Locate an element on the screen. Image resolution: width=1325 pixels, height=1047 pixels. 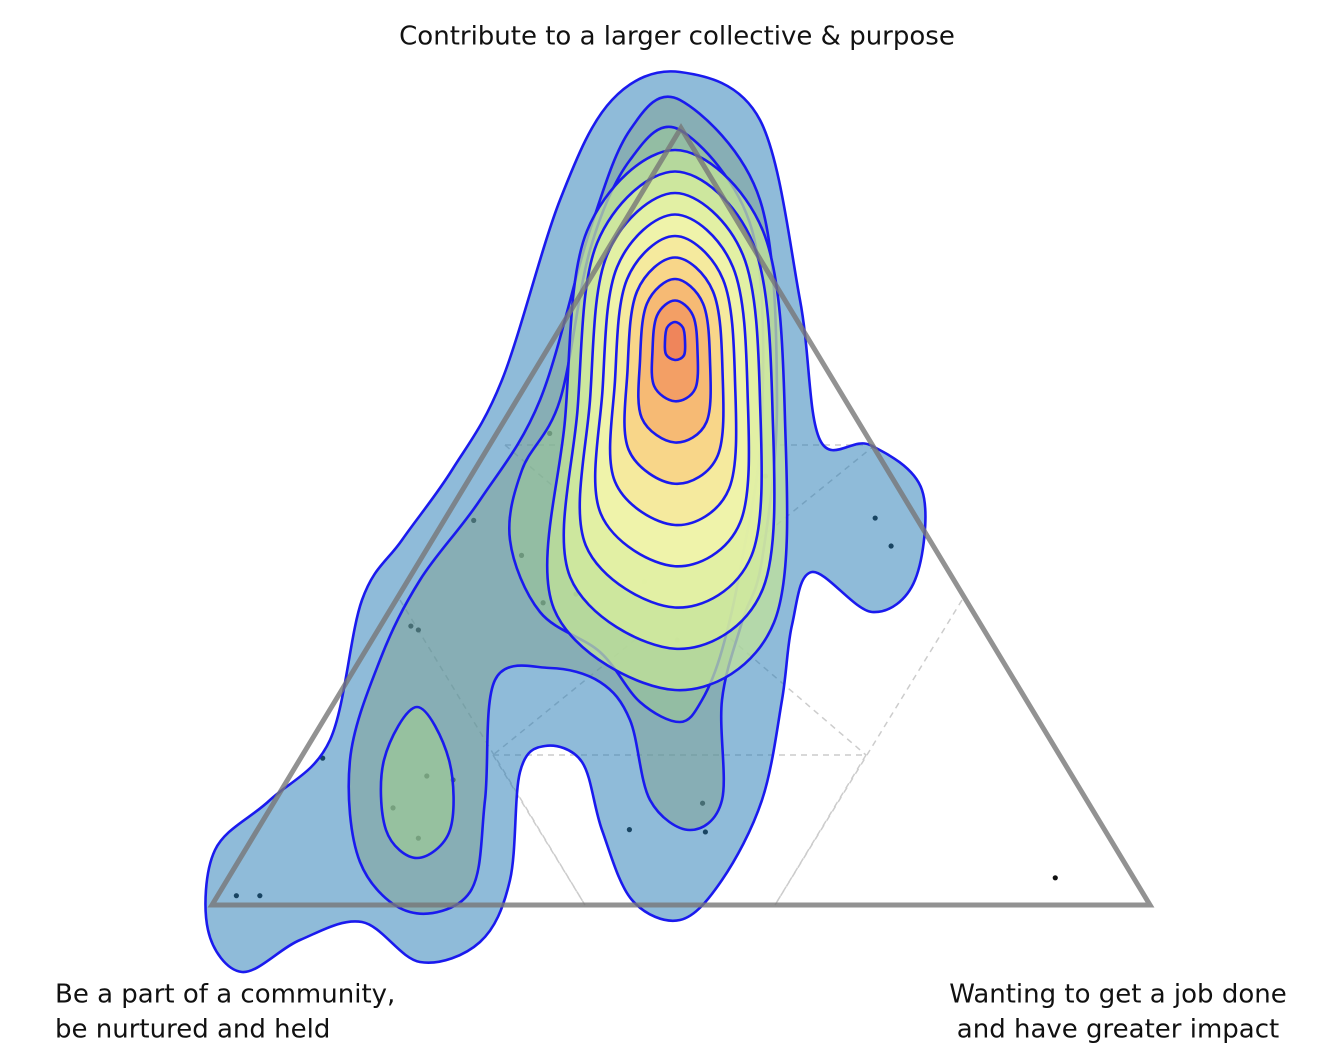
left-label: Be a part of a community, is located at coordinates (225, 995).